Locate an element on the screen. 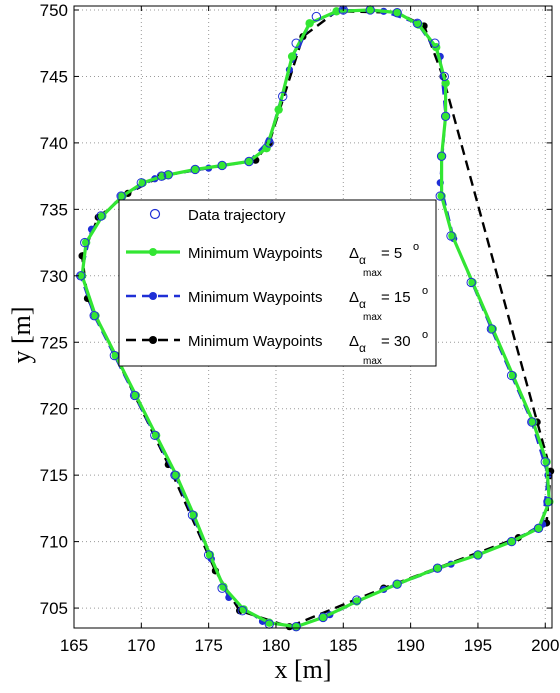  legend-label-3: Minimum Waypoints is located at coordinates (255, 341).